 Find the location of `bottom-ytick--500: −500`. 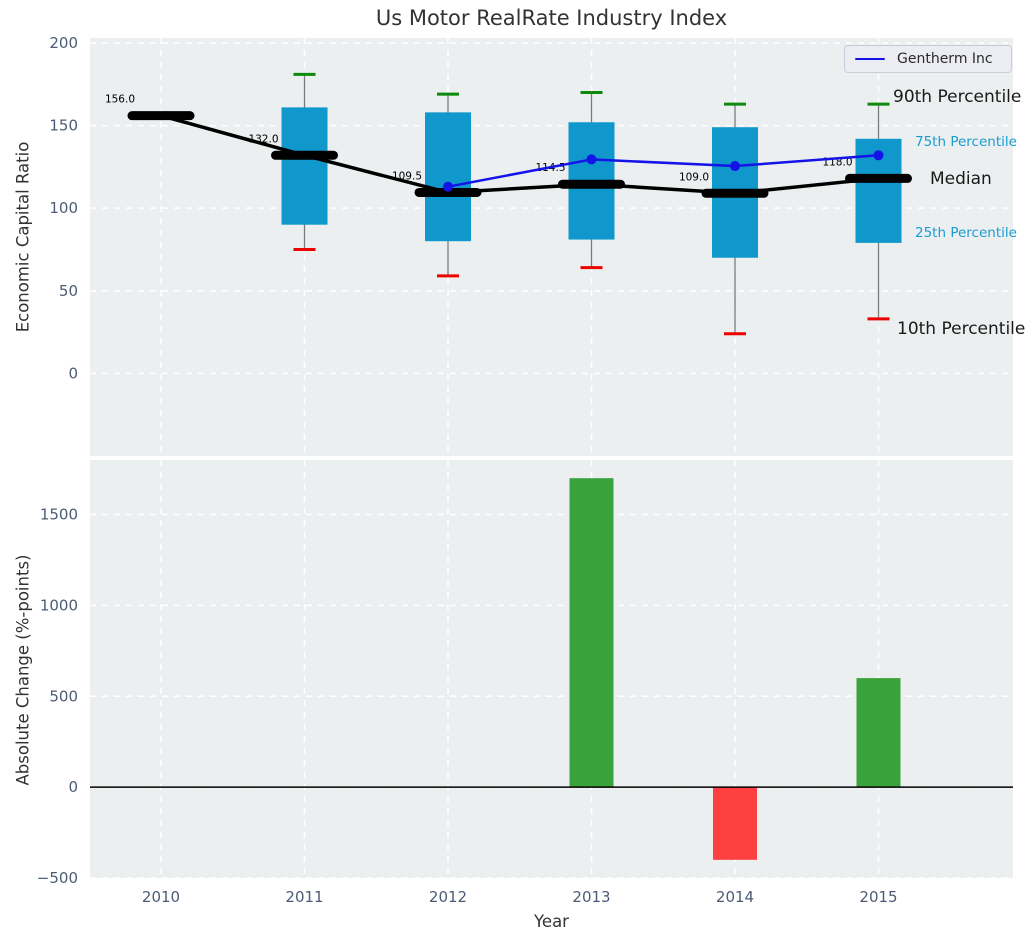

bottom-ytick--500: −500 is located at coordinates (57, 878).